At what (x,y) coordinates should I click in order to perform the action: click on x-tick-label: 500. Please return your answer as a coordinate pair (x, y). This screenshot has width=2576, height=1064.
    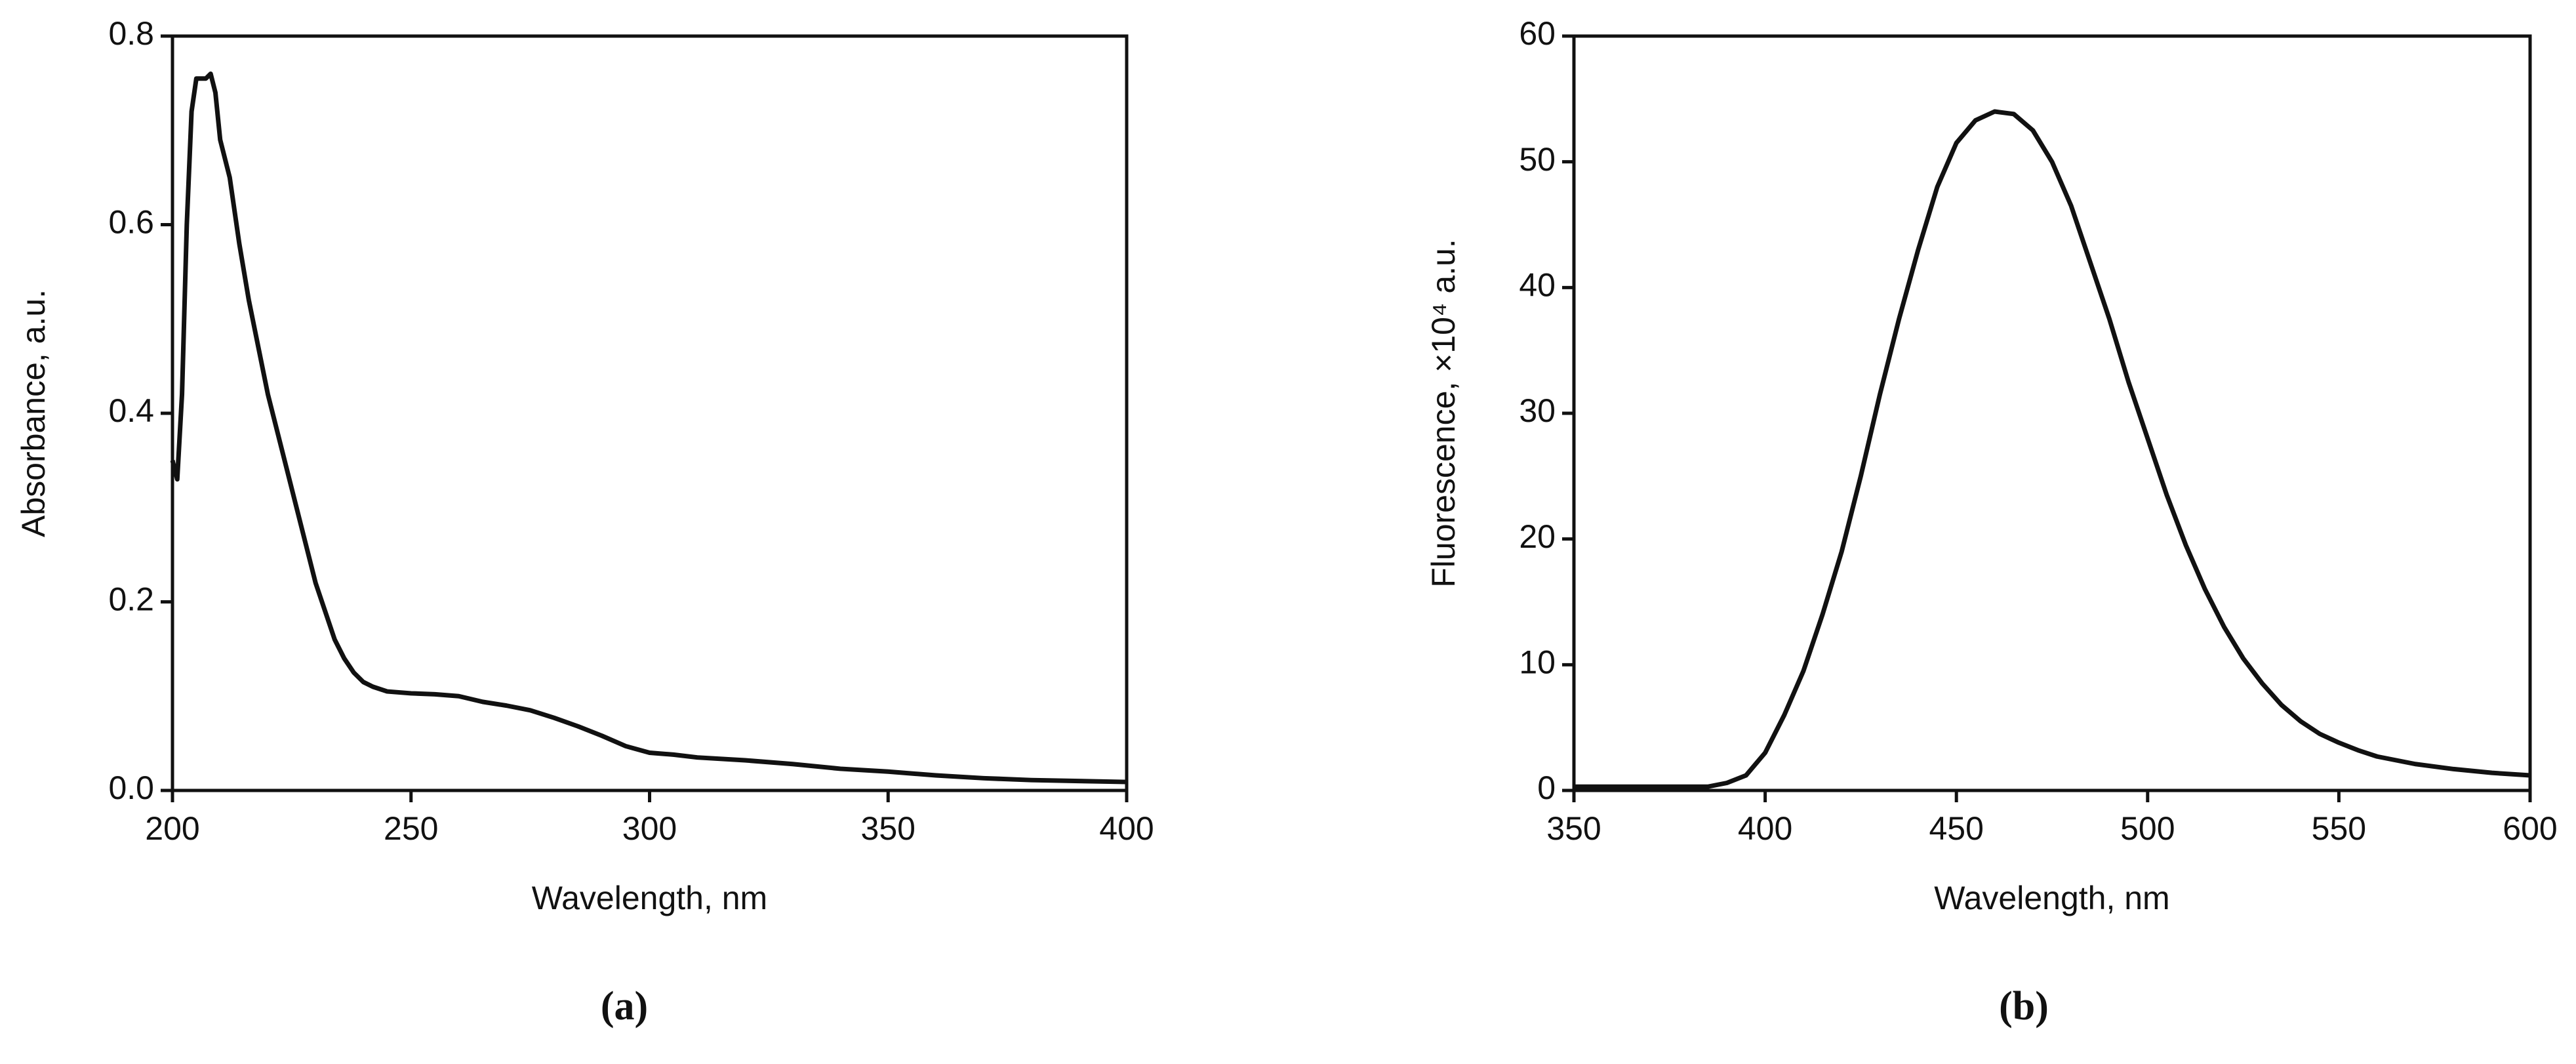
    Looking at the image, I should click on (2147, 828).